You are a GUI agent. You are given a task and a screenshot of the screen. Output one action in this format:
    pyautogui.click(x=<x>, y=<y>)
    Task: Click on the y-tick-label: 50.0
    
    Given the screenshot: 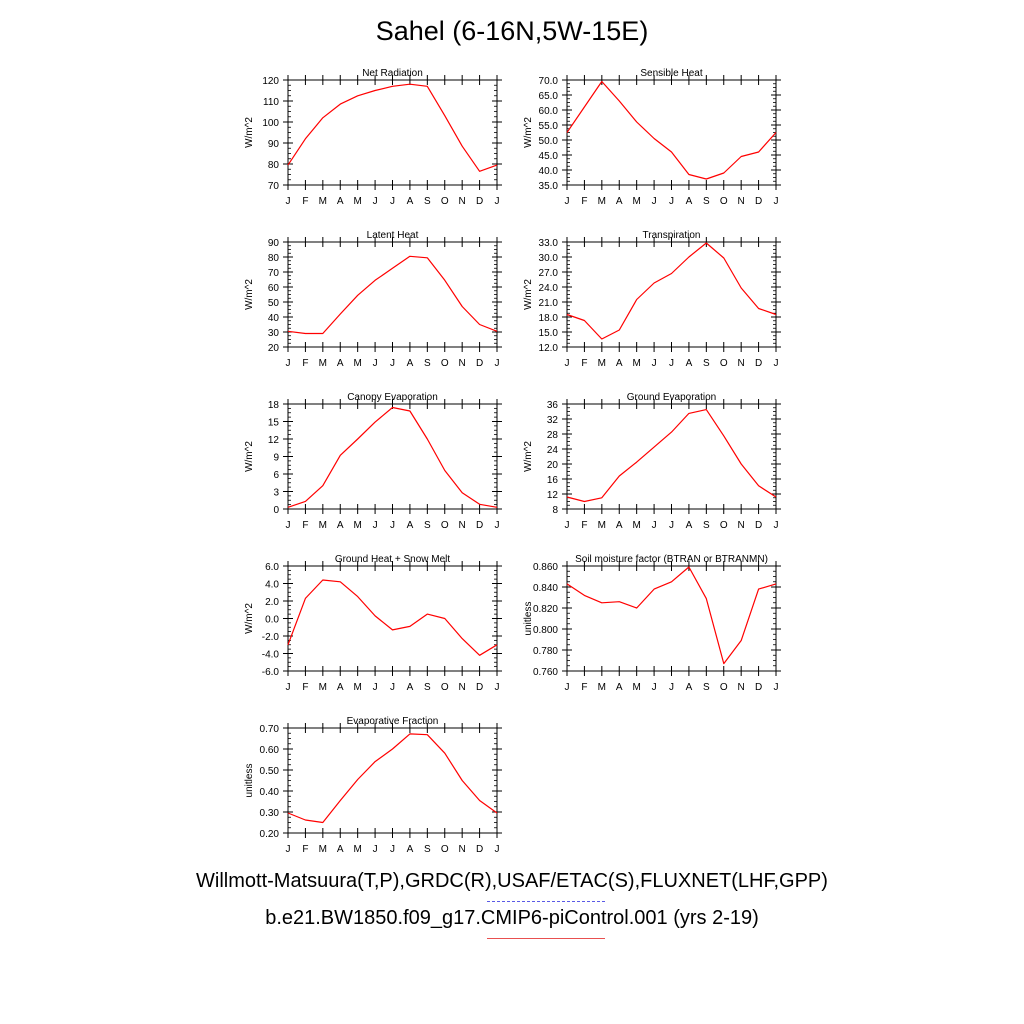 What is the action you would take?
    pyautogui.click(x=549, y=141)
    